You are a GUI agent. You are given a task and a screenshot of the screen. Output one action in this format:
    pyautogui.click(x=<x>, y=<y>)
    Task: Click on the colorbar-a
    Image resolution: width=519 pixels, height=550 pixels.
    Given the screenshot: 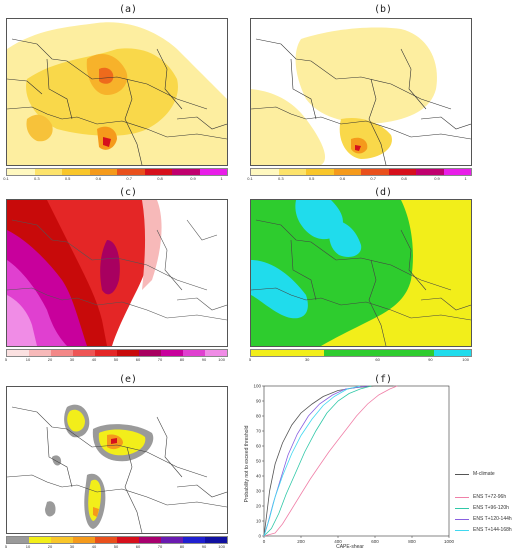 What is the action you would take?
    pyautogui.click(x=117, y=172)
    